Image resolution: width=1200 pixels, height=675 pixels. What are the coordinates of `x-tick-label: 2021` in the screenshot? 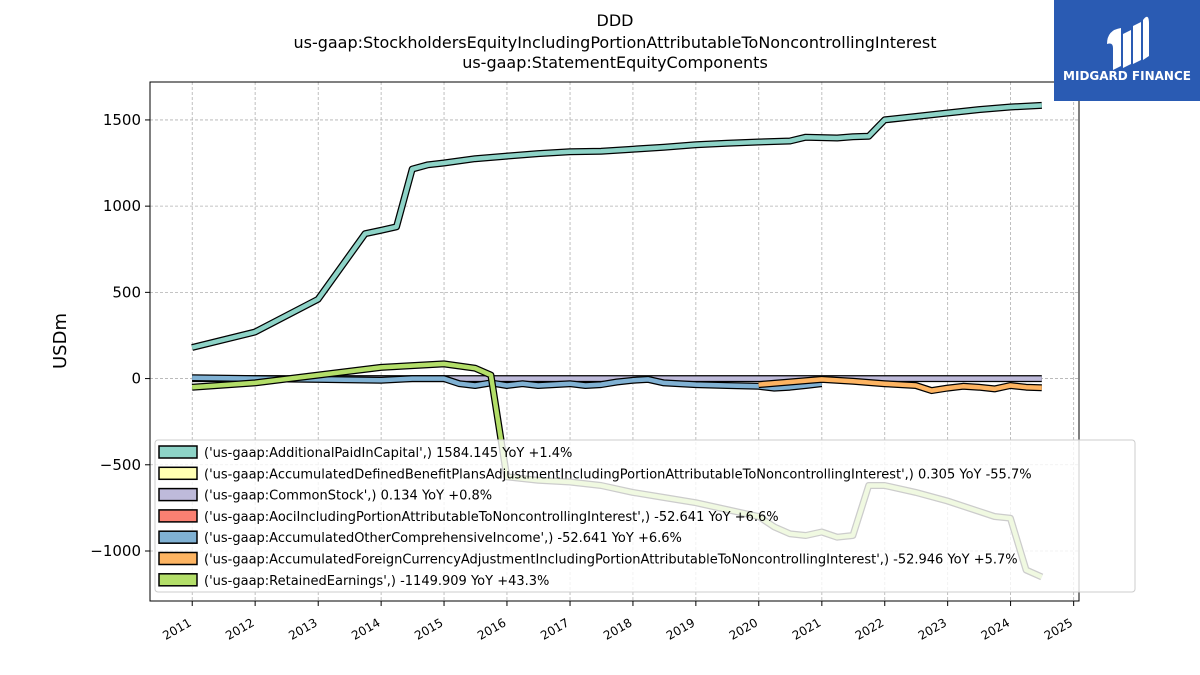 It's located at (806, 628).